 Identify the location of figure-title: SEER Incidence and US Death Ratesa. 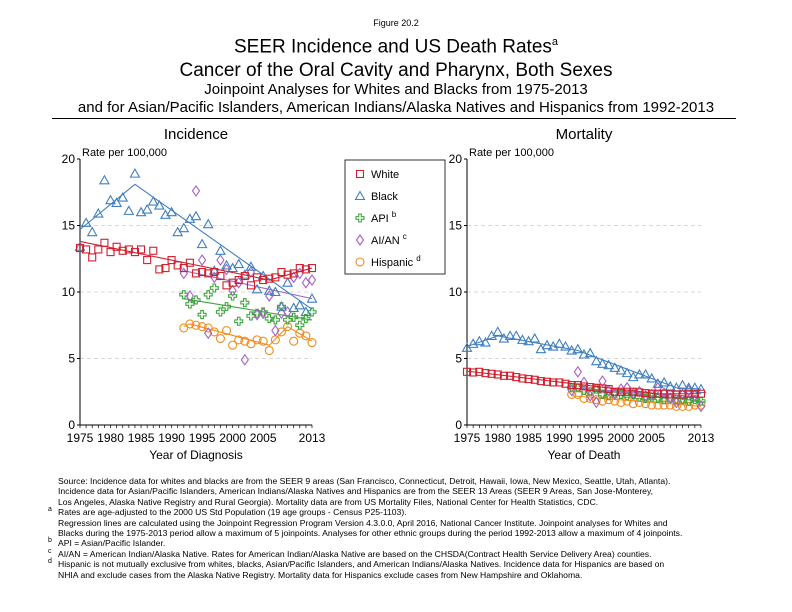
(396, 47).